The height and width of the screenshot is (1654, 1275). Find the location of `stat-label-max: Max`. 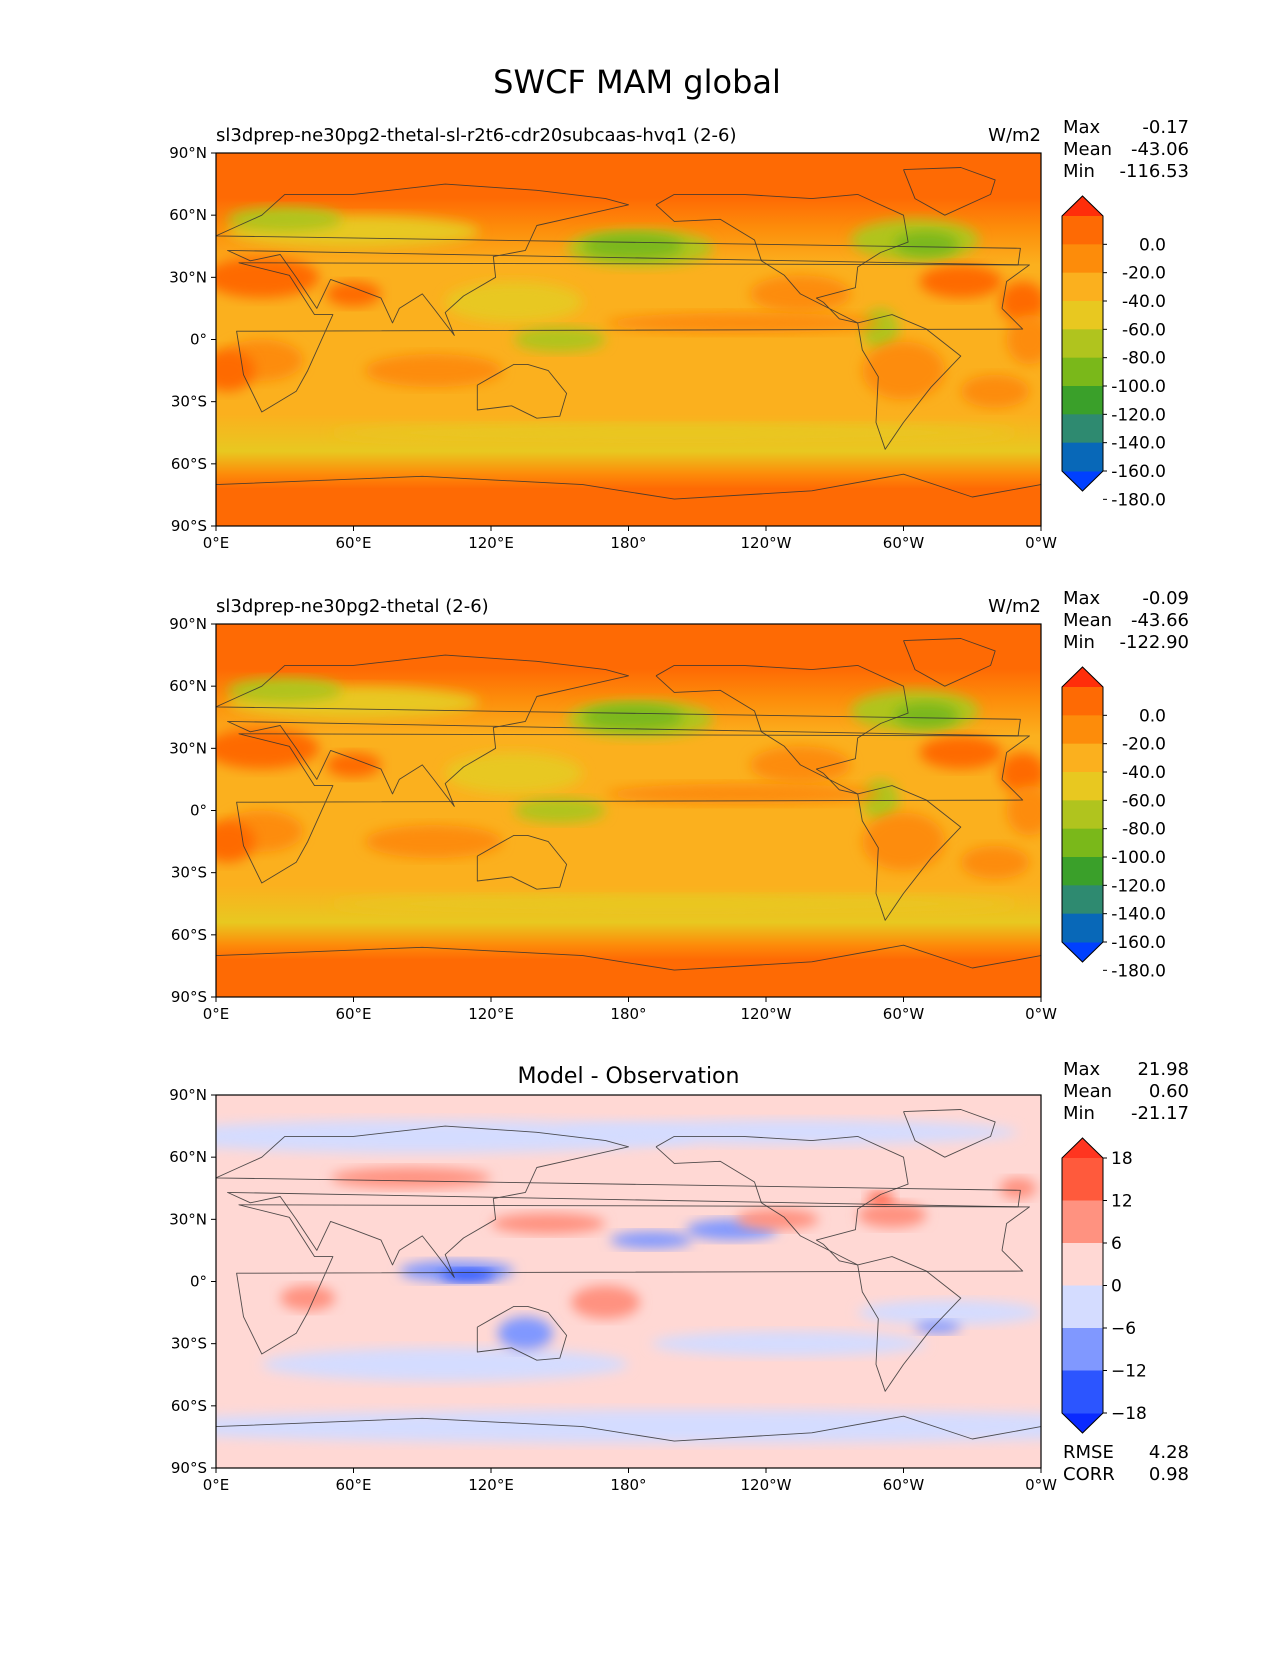

stat-label-max: Max is located at coordinates (1082, 127).